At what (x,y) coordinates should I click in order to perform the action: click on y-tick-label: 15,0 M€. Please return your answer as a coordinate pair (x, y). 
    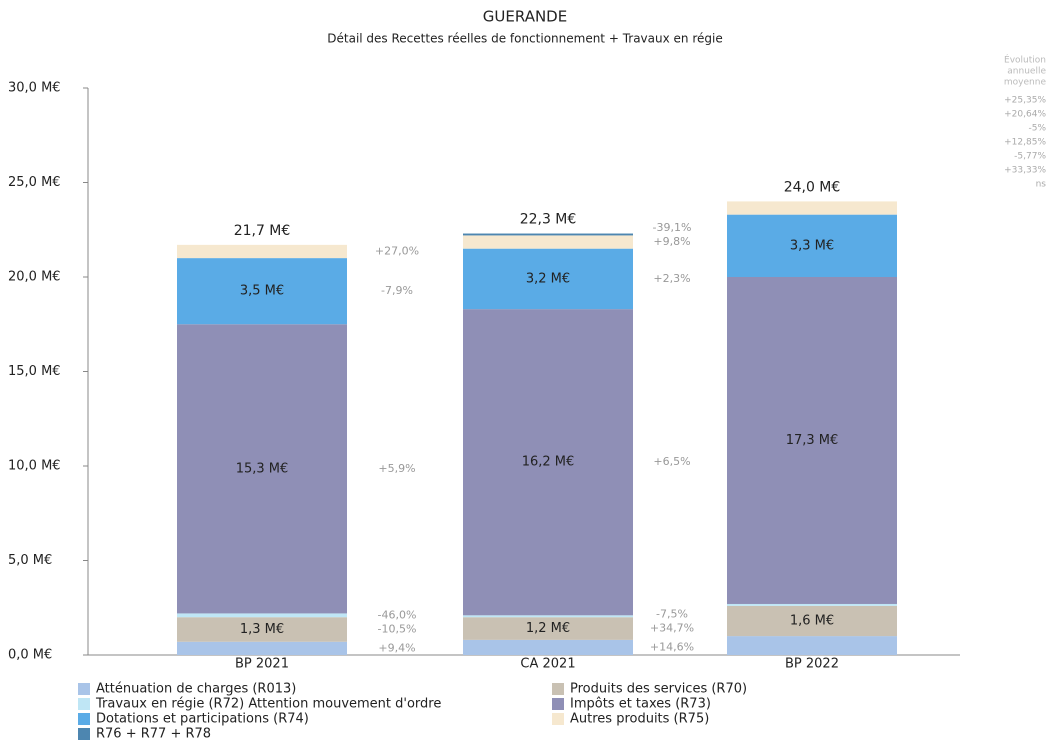
    Looking at the image, I should click on (34, 371).